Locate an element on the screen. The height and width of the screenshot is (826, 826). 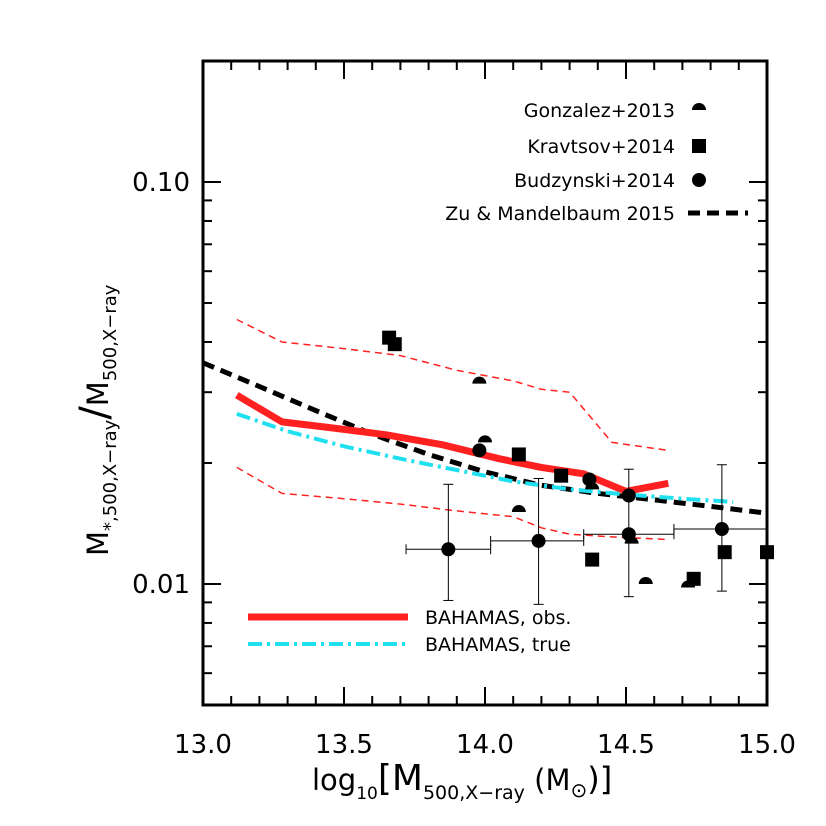
x-axis-label-close: )] is located at coordinates (599, 779).